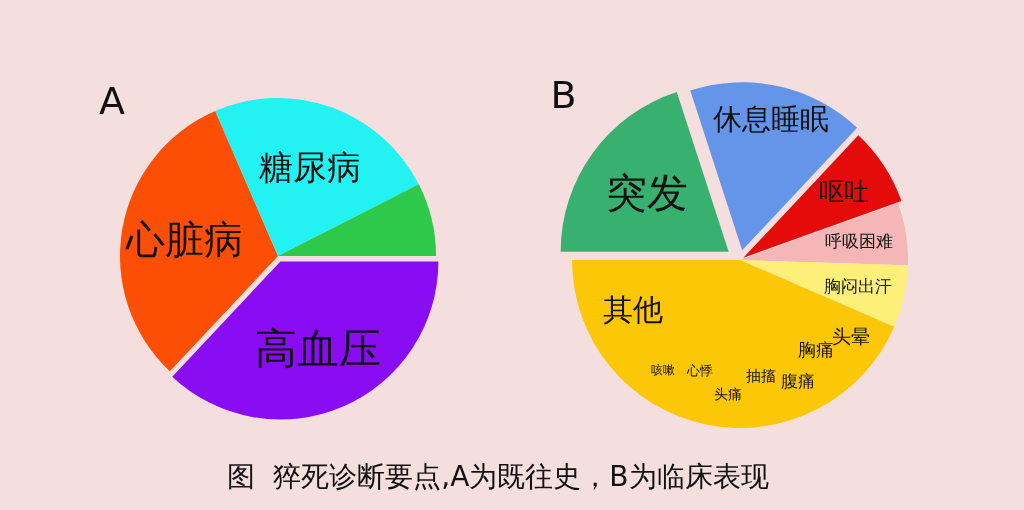  I want to click on label: 呼吸困难, so click(859, 241).